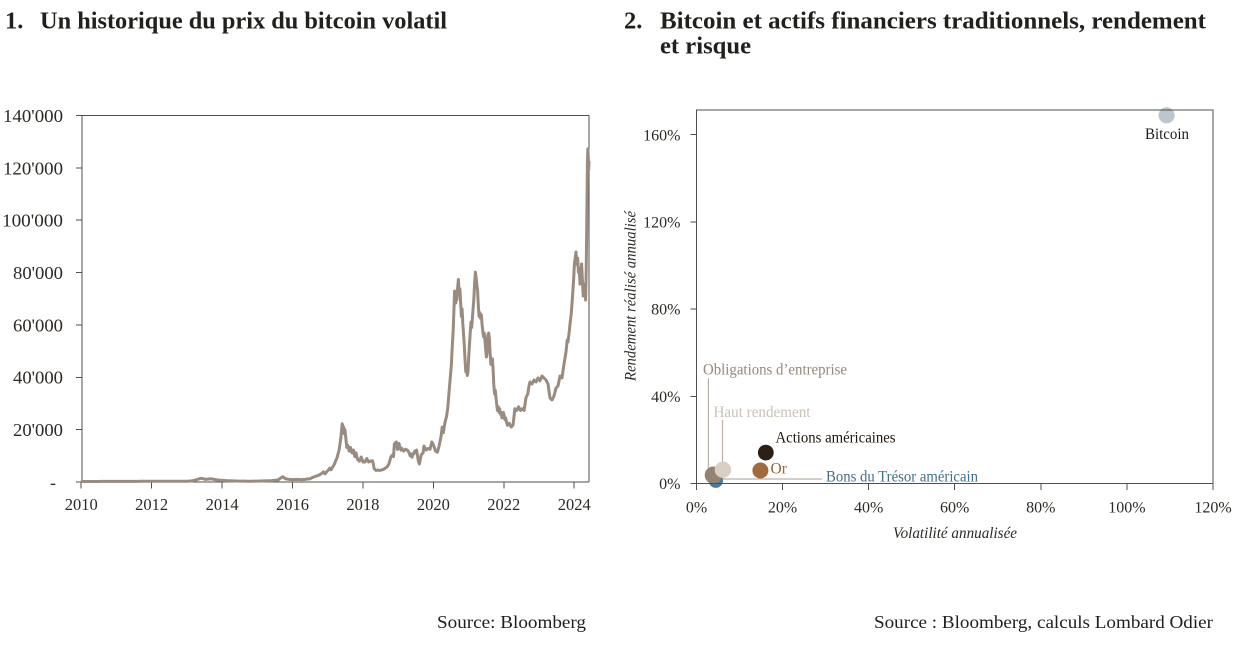 The width and height of the screenshot is (1239, 650). What do you see at coordinates (81, 504) in the screenshot?
I see `svg-text: 2010` at bounding box center [81, 504].